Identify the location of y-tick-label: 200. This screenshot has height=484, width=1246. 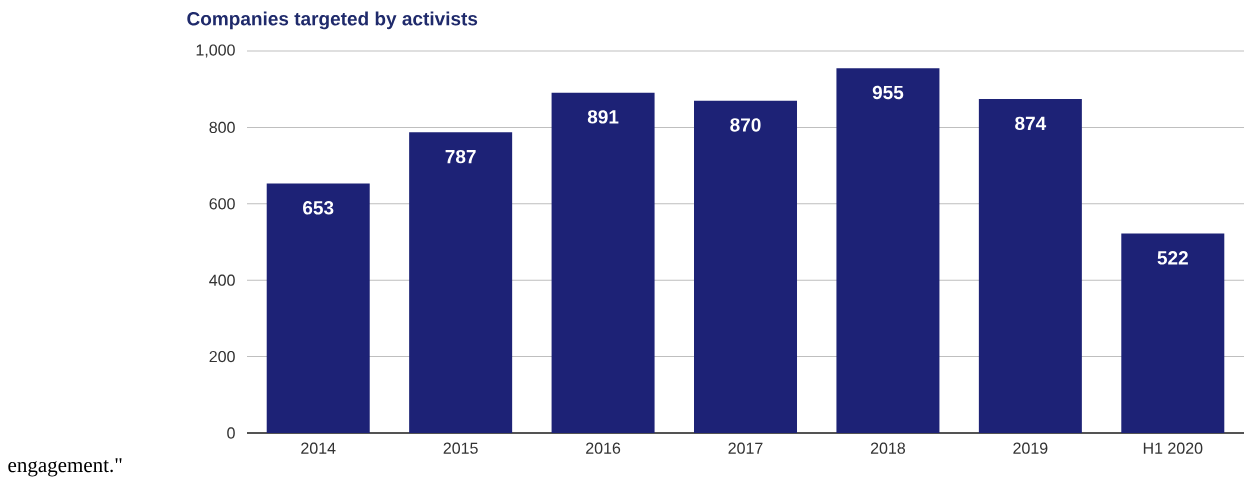
(222, 356).